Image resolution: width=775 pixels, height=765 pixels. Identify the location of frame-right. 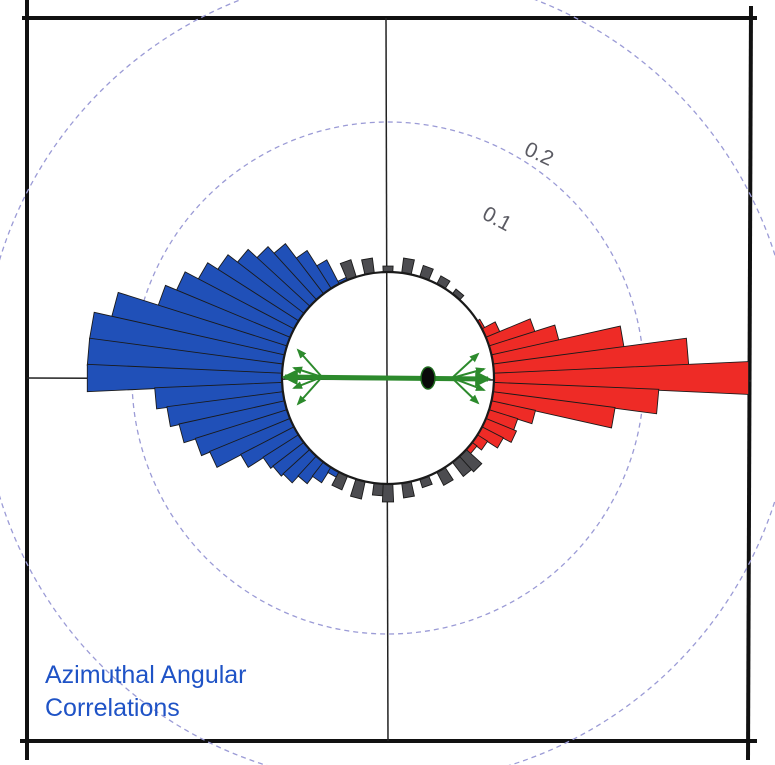
(749, 383).